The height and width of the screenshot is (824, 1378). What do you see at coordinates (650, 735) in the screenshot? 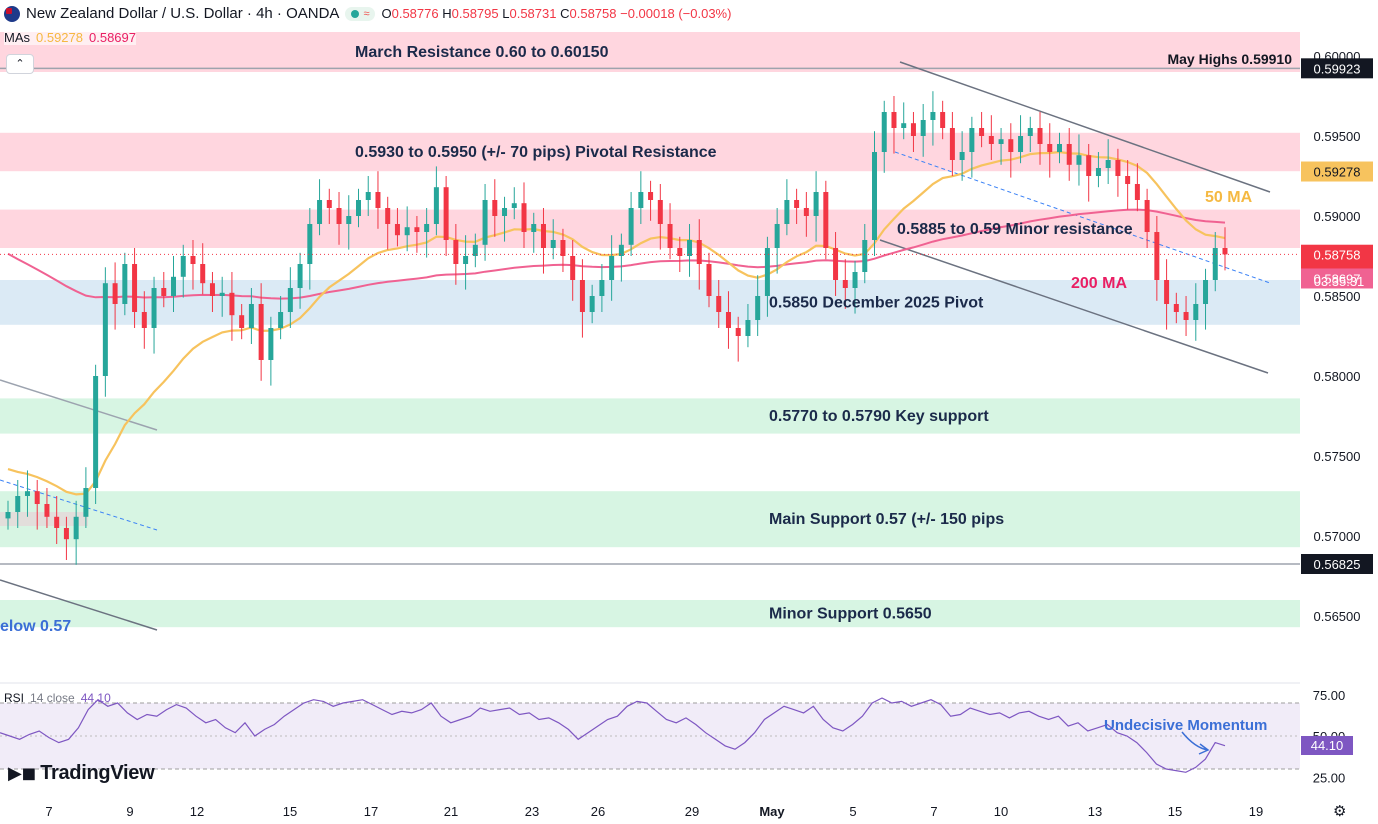
I see `rsi-pane: Undecisive Momentum` at bounding box center [650, 735].